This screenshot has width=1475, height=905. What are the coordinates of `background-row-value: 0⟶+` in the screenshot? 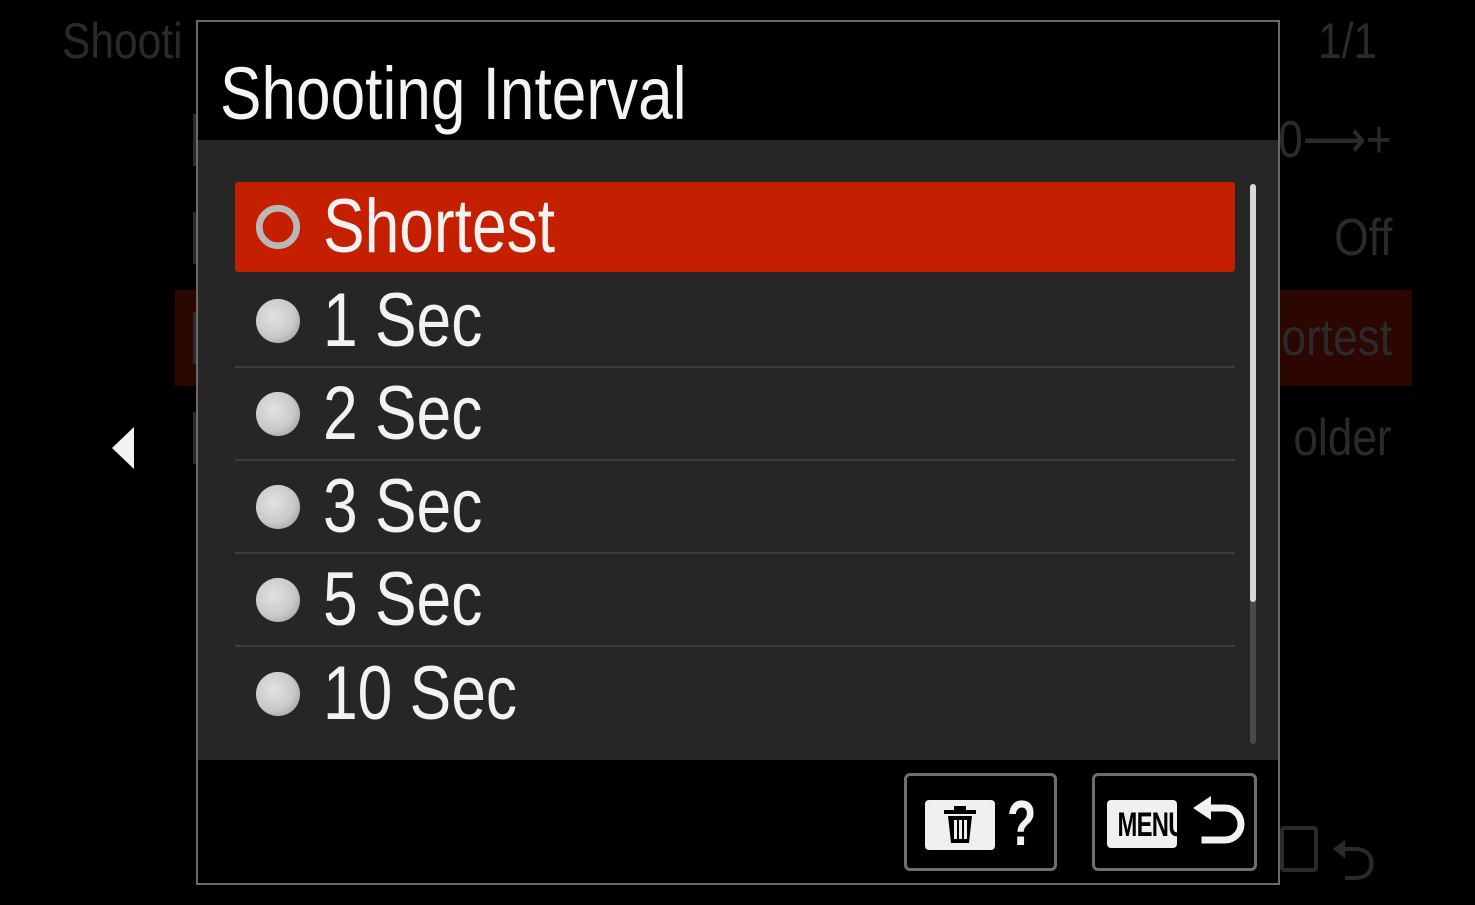 It's located at (1335, 140).